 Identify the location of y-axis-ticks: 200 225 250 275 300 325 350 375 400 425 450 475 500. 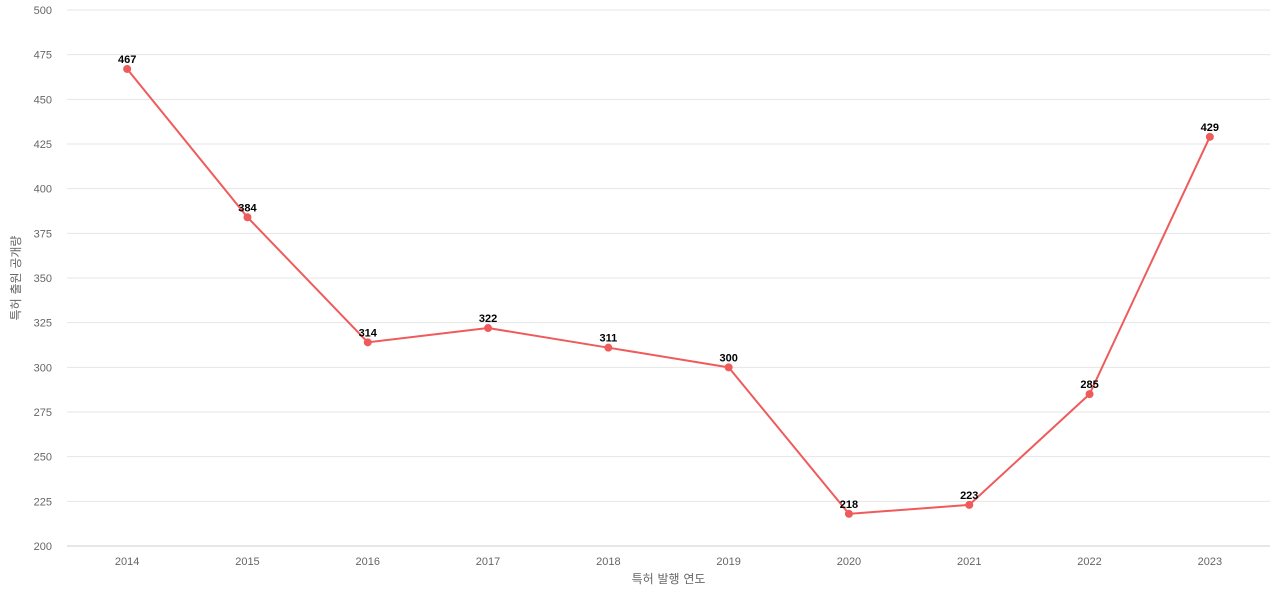
(43, 279).